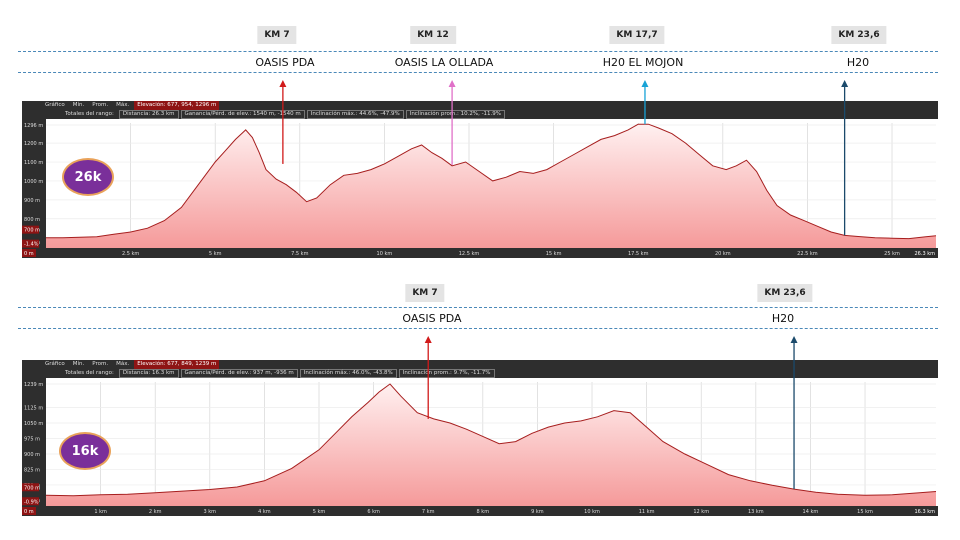  I want to click on stats-distance: Distancia: 16.3 km, so click(148, 373).